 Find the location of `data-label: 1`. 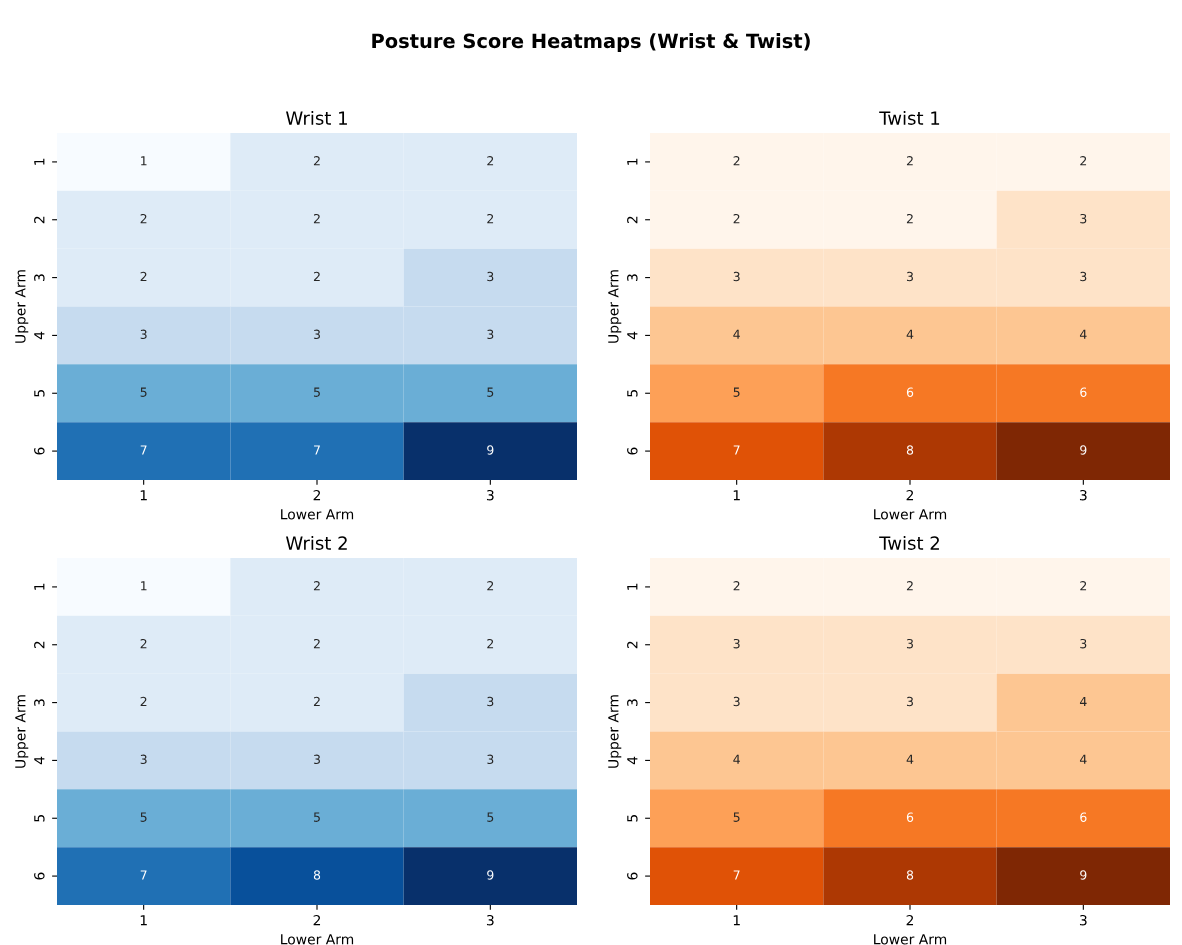

data-label: 1 is located at coordinates (144, 161).